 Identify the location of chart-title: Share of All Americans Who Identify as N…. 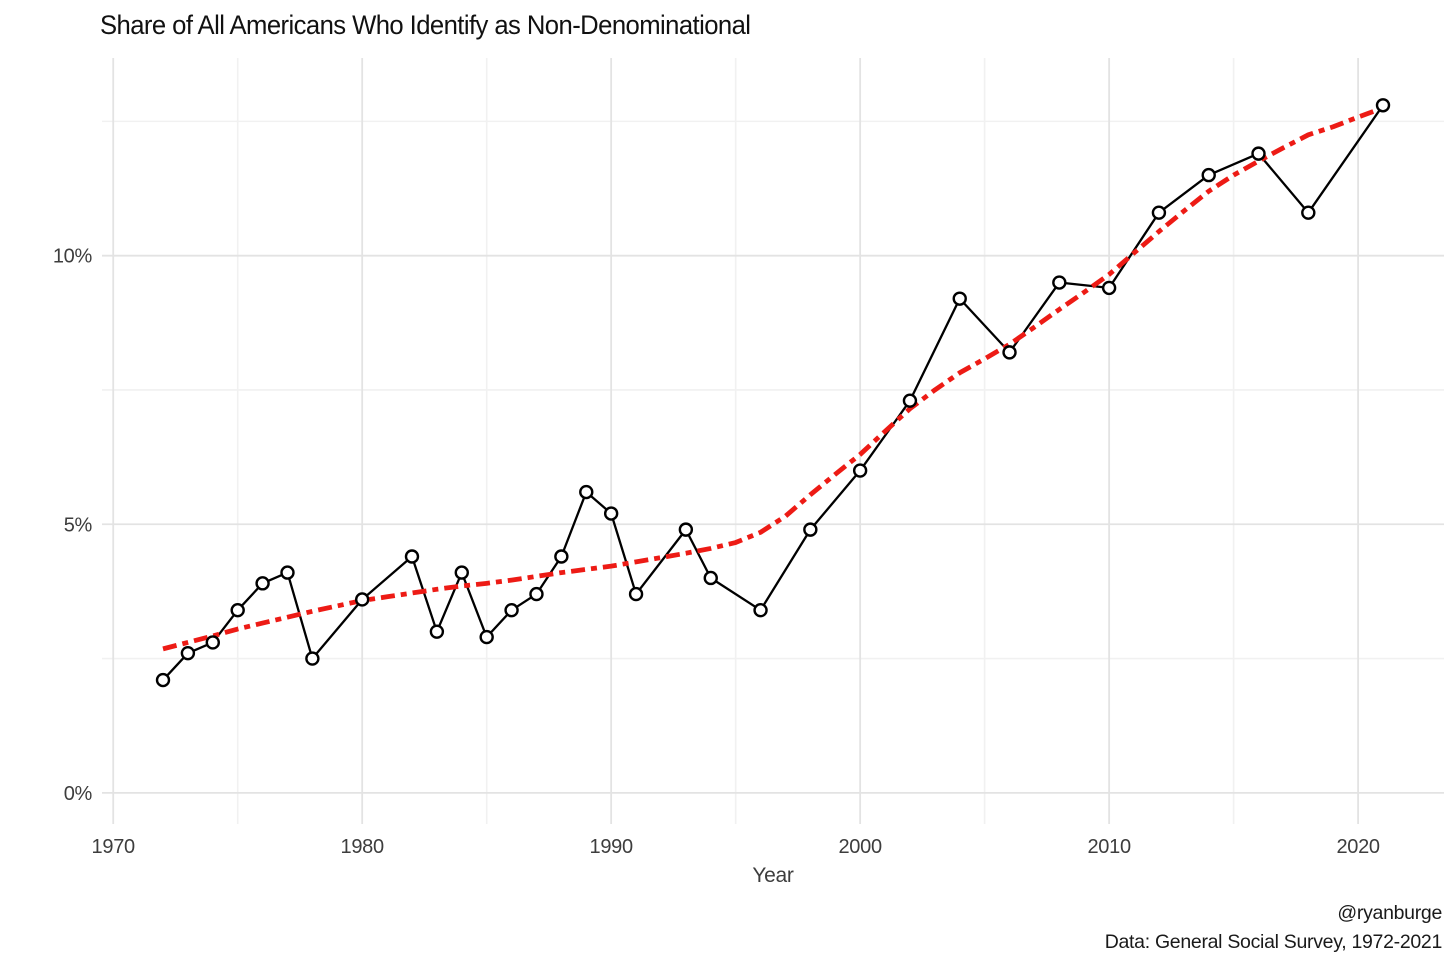
(425, 25).